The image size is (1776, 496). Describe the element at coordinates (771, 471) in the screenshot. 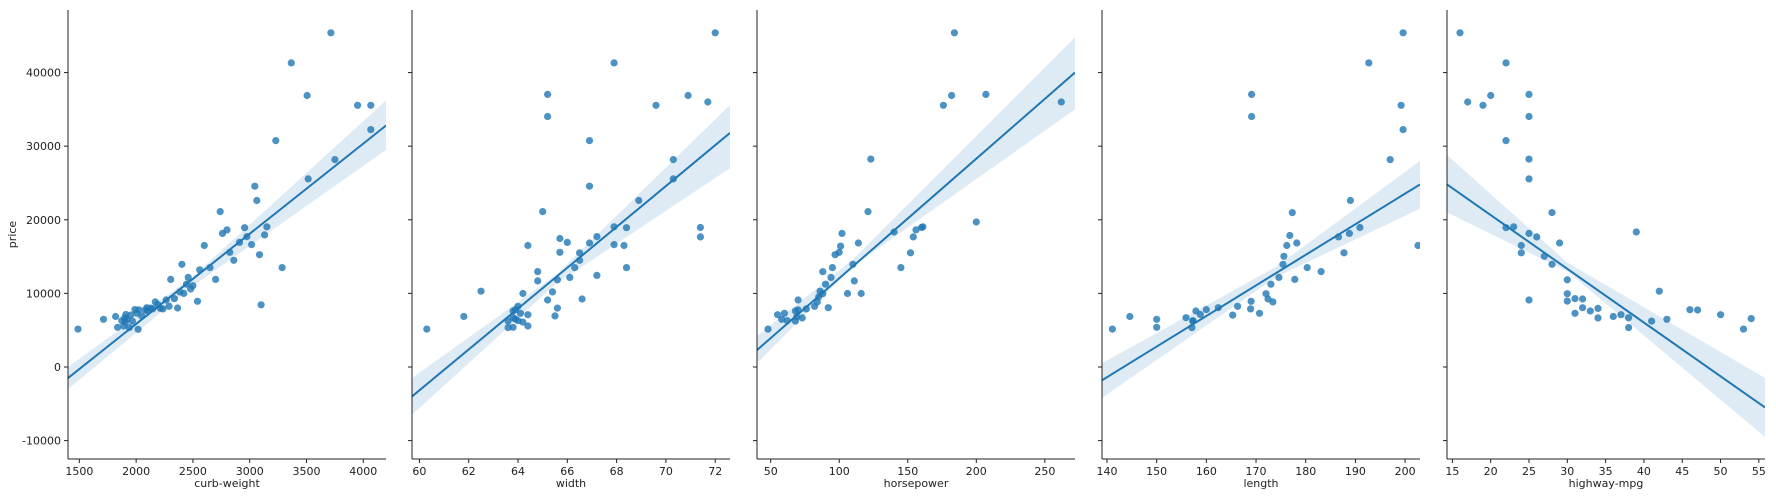

I see `x-tick-label: 50` at that location.